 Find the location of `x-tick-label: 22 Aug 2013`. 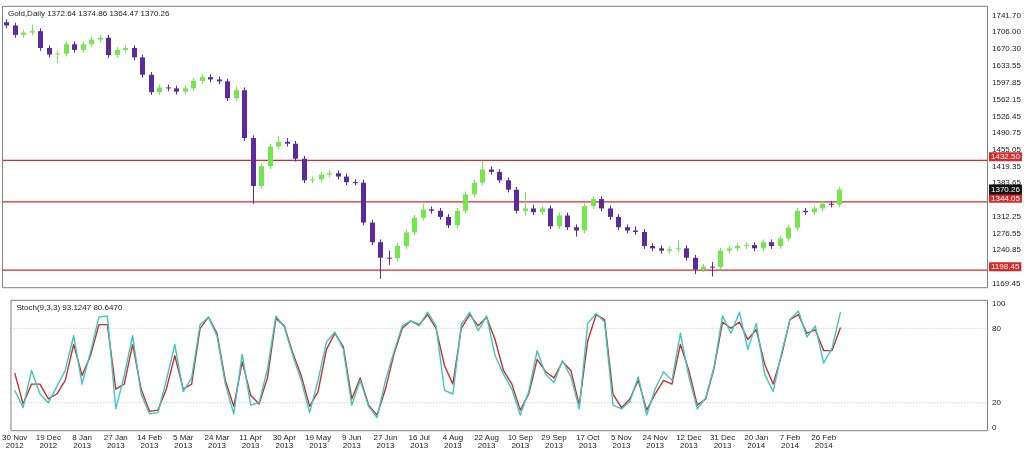

x-tick-label: 22 Aug 2013 is located at coordinates (487, 441).